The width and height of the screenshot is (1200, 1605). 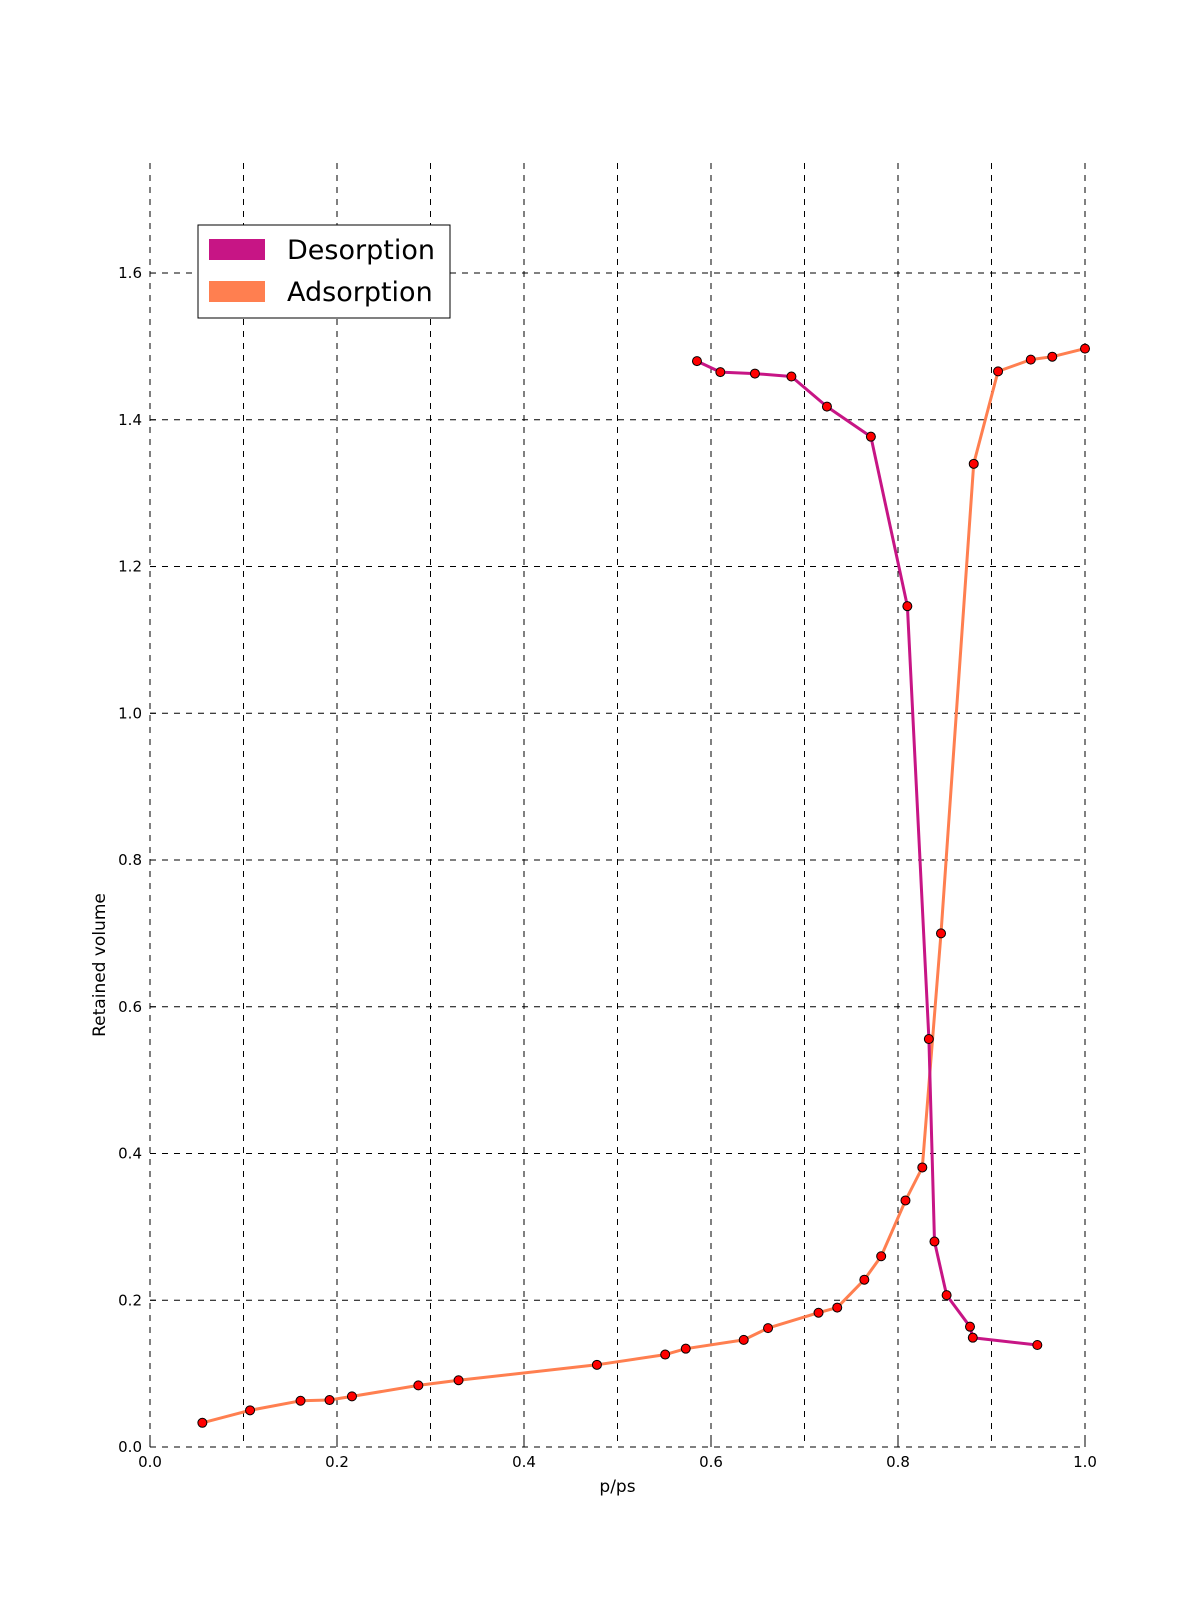 What do you see at coordinates (1085, 1462) in the screenshot?
I see `x-tick-label: 1.0` at bounding box center [1085, 1462].